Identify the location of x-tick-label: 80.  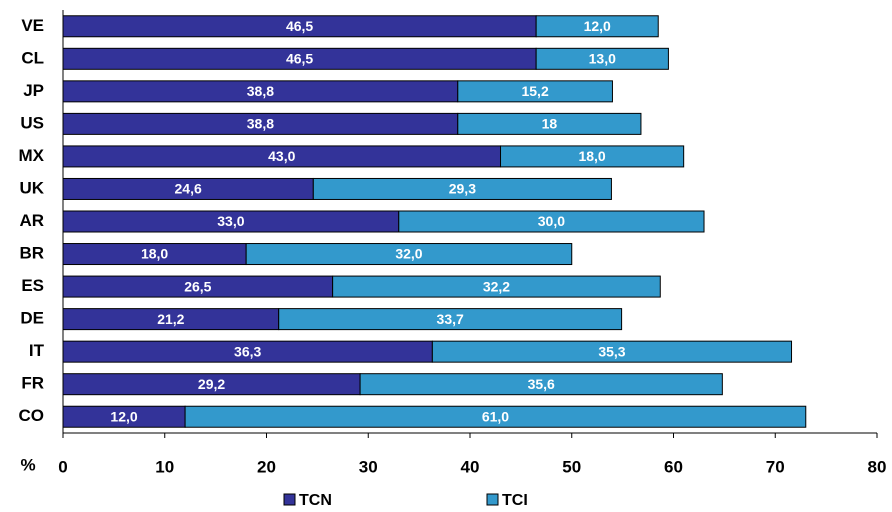
(877, 466).